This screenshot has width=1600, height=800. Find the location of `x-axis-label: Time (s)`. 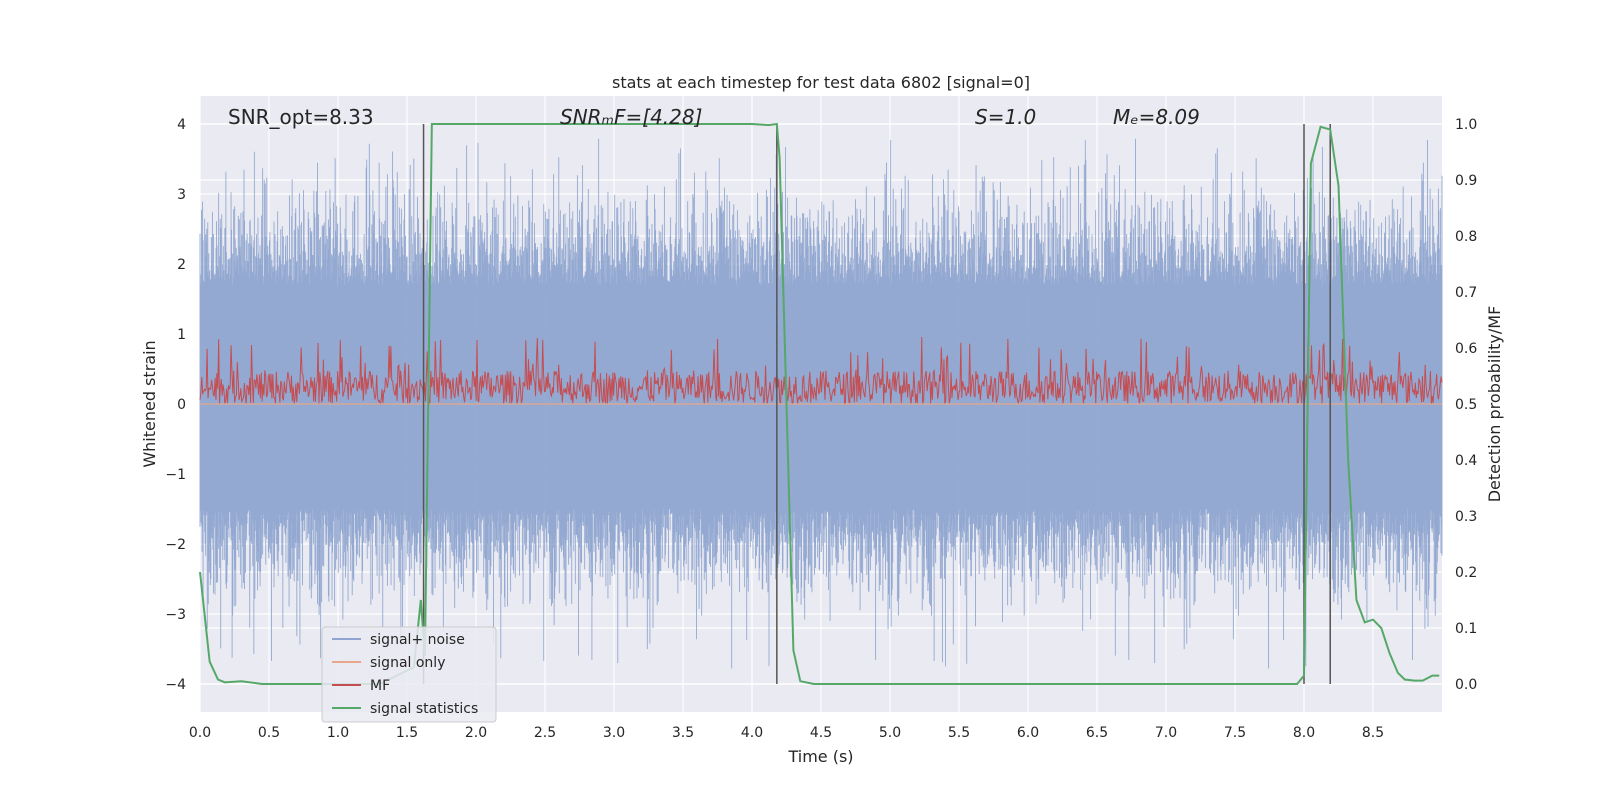

x-axis-label: Time (s) is located at coordinates (820, 756).